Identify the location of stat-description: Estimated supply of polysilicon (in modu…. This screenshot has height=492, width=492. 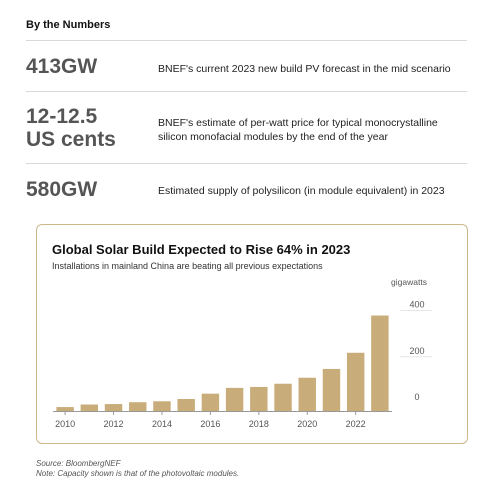
(313, 191).